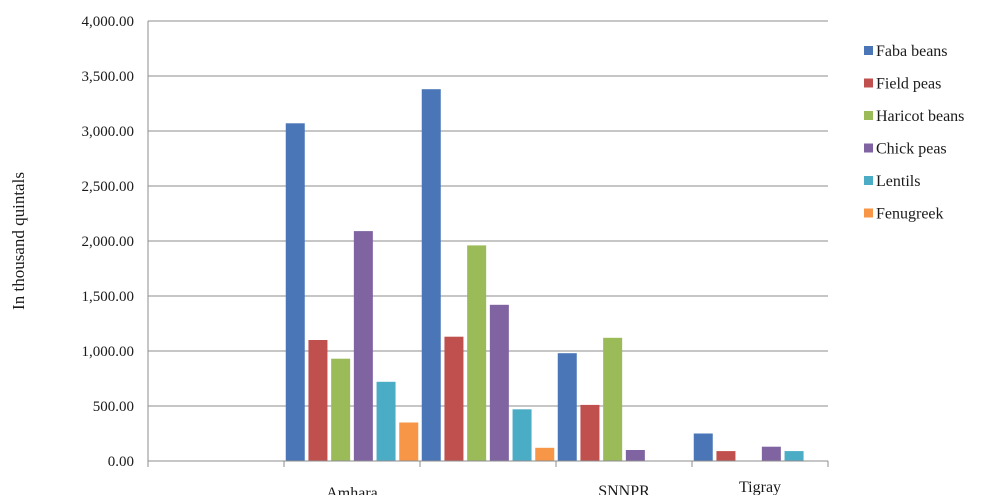 The image size is (998, 495). What do you see at coordinates (108, 352) in the screenshot?
I see `y-tick-label: 1,000.00` at bounding box center [108, 352].